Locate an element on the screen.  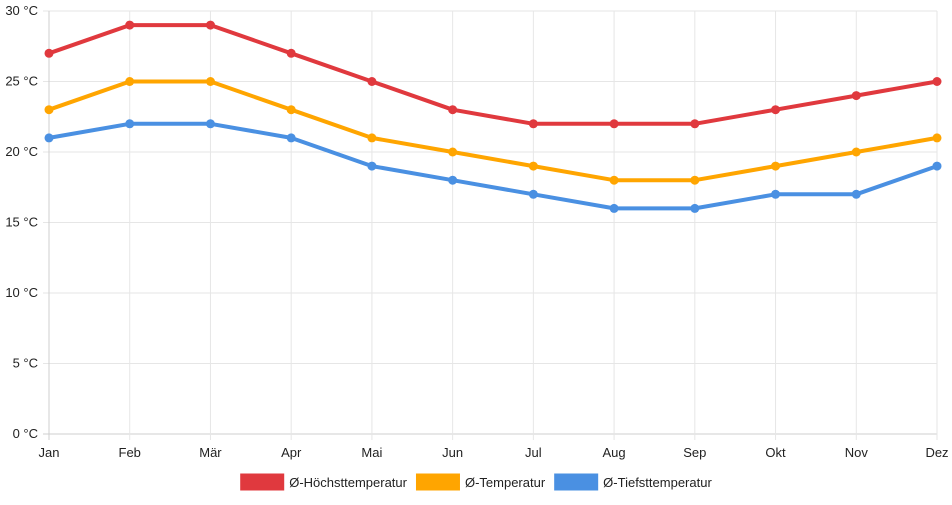
x-tick-label: Mai is located at coordinates (371, 452).